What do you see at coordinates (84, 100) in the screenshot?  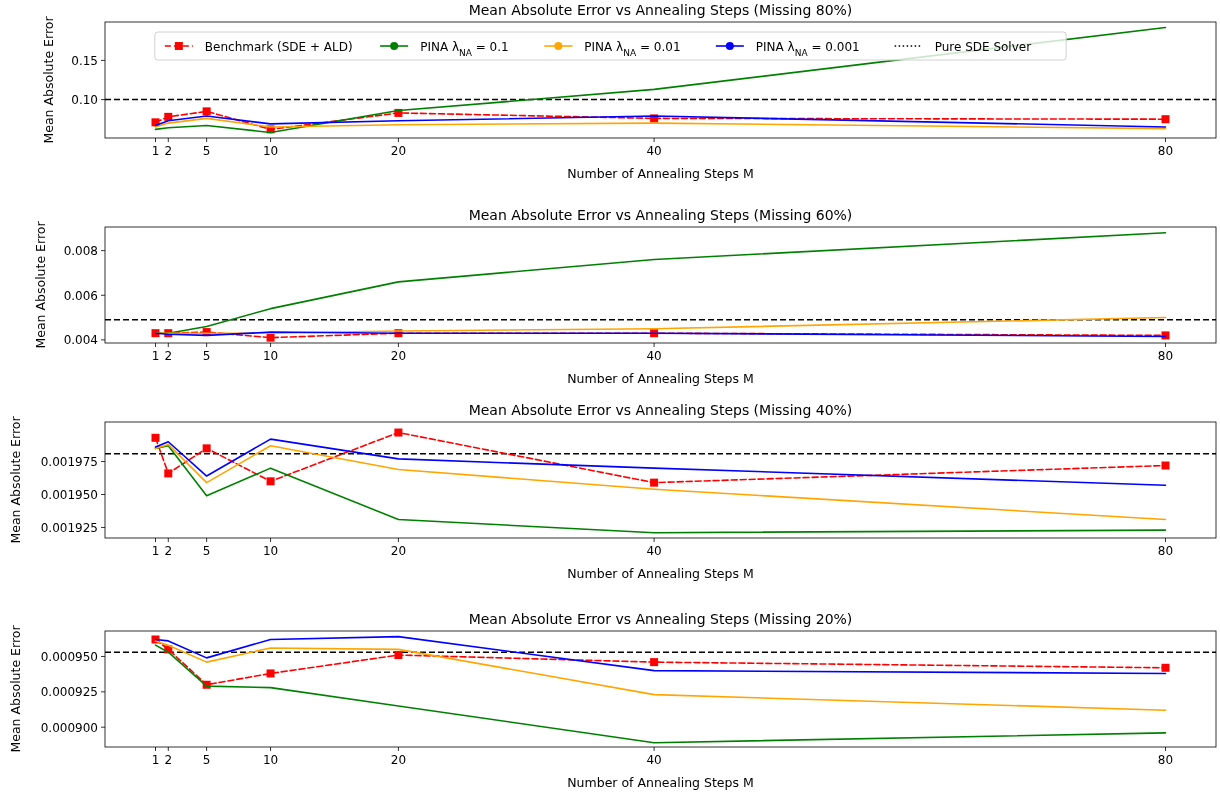 I see `y-tick-label: 0.10` at bounding box center [84, 100].